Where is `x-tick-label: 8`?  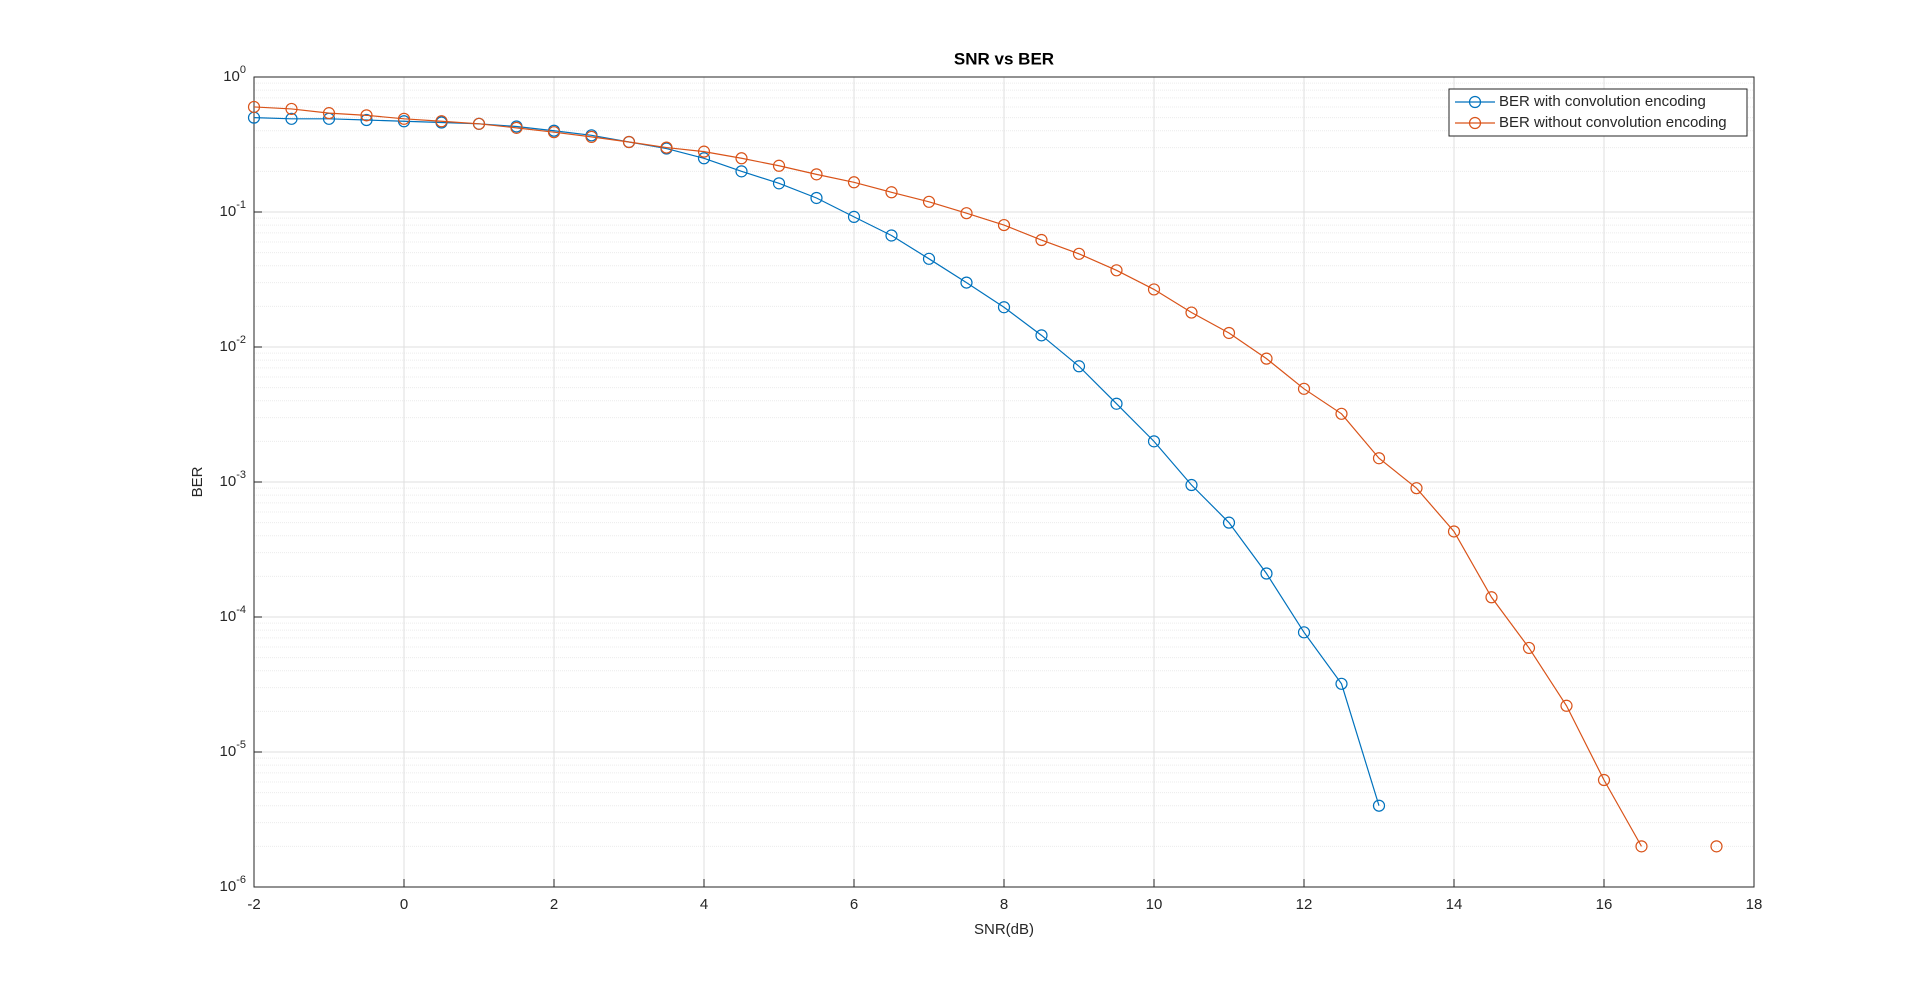
x-tick-label: 8 is located at coordinates (1004, 904).